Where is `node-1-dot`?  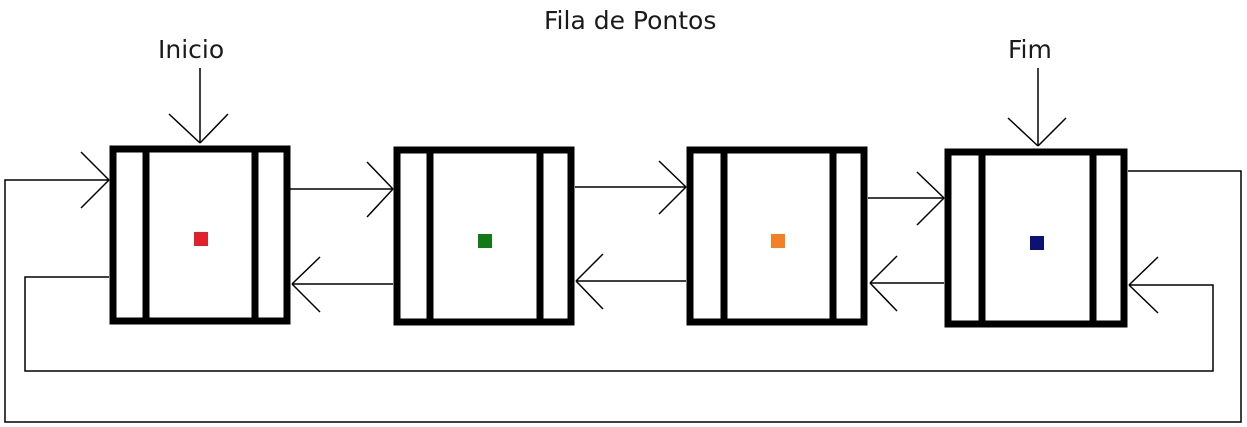
node-1-dot is located at coordinates (201, 239).